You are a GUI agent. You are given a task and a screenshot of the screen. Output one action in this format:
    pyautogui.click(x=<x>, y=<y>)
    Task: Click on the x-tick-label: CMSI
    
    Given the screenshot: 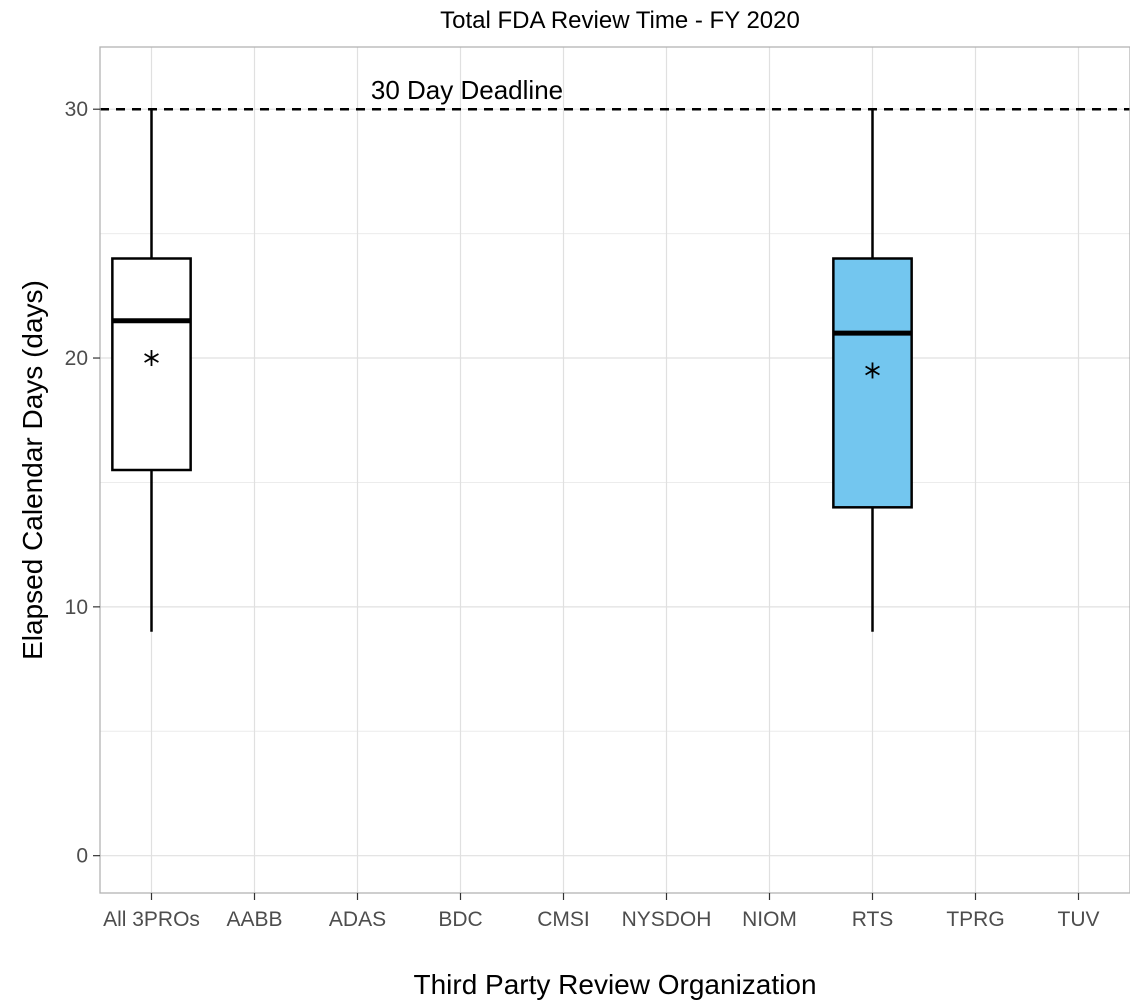 What is the action you would take?
    pyautogui.click(x=563, y=919)
    